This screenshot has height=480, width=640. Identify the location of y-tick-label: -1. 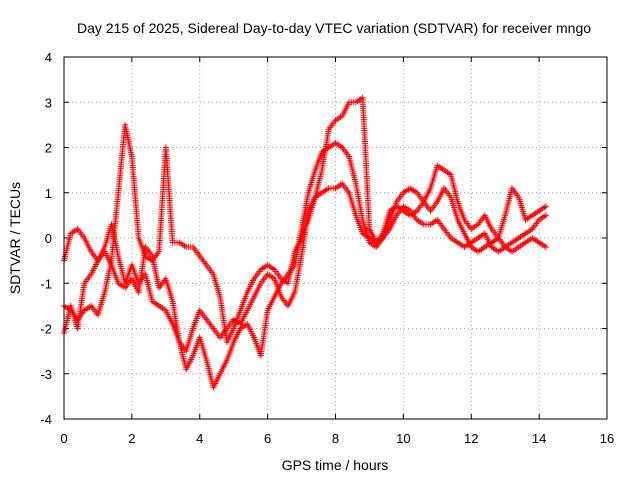
(46, 283).